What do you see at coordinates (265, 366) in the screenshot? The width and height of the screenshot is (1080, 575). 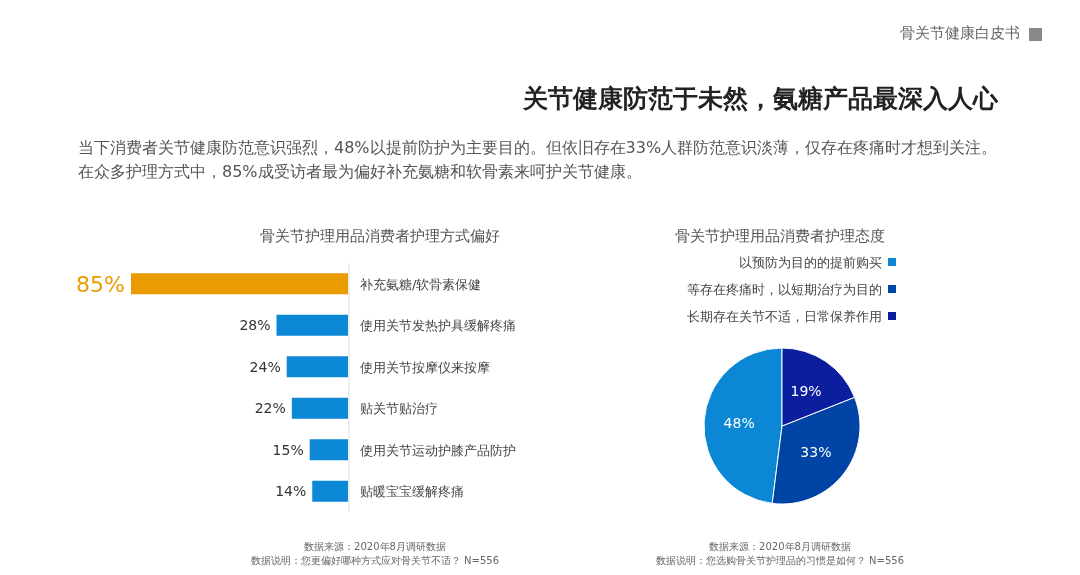 I see `data-label: 24%` at bounding box center [265, 366].